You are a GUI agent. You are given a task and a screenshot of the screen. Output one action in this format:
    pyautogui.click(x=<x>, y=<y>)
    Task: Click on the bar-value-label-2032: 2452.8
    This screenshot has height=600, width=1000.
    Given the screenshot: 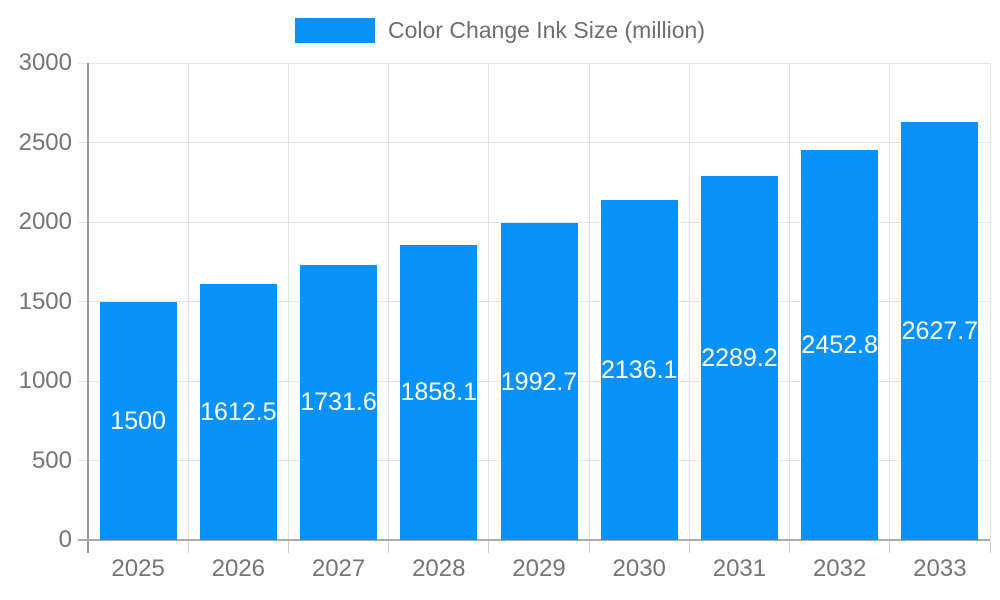 What is the action you would take?
    pyautogui.click(x=839, y=345)
    